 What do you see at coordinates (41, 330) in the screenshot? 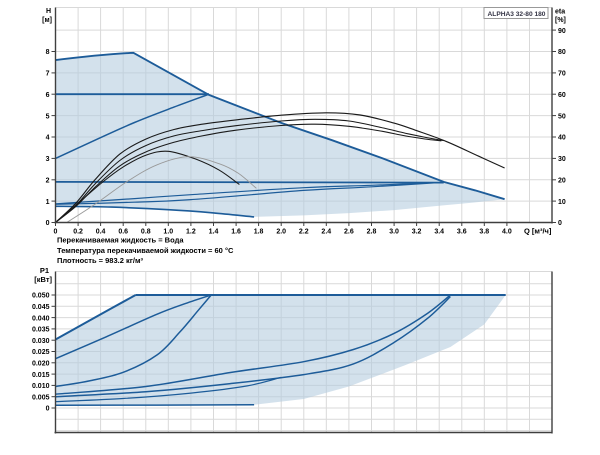
I see `svg-text: 0.035` at bounding box center [41, 330].